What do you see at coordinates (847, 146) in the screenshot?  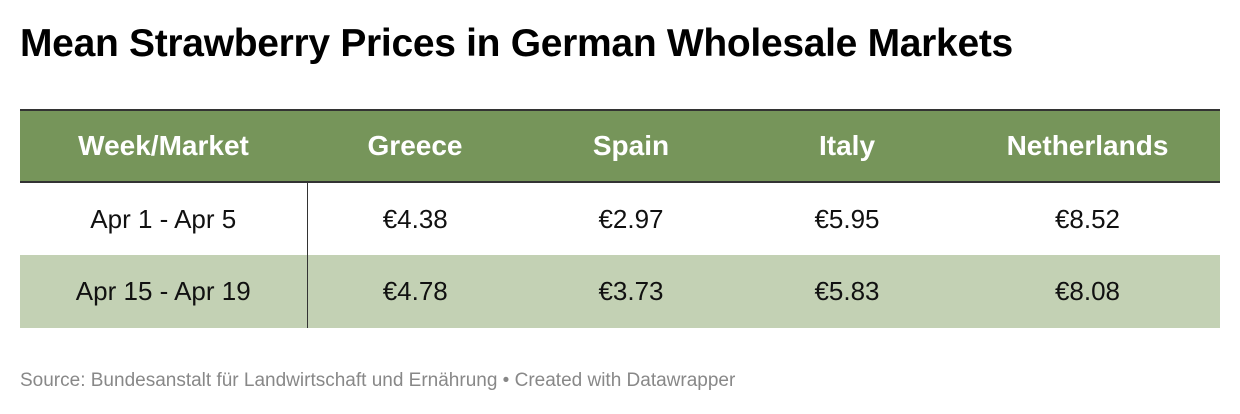 I see `column-header-italy: Italy` at bounding box center [847, 146].